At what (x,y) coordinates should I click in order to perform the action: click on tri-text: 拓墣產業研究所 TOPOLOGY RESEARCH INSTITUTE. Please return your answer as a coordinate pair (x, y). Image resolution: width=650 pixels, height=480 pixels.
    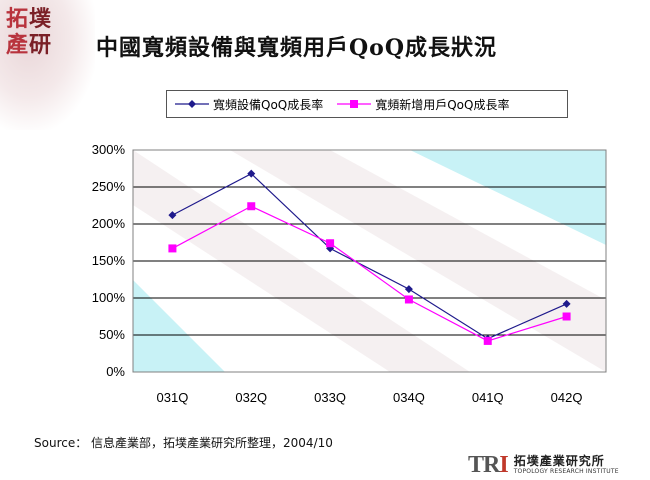
    Looking at the image, I should click on (566, 464).